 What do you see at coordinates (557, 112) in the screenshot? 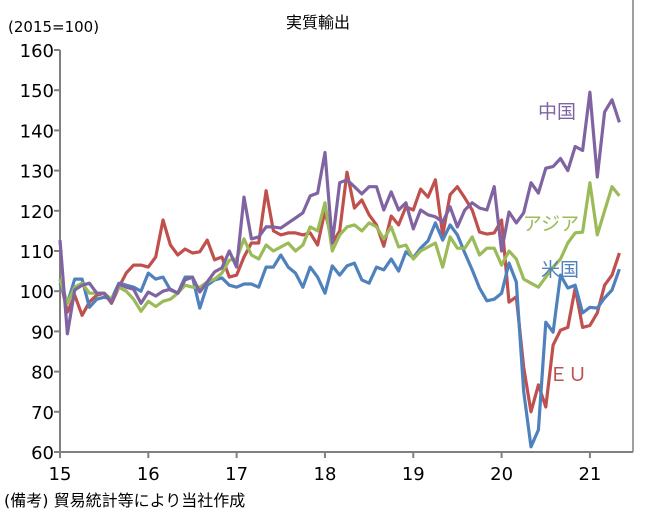
I see `series-label-0: 中国` at bounding box center [557, 112].